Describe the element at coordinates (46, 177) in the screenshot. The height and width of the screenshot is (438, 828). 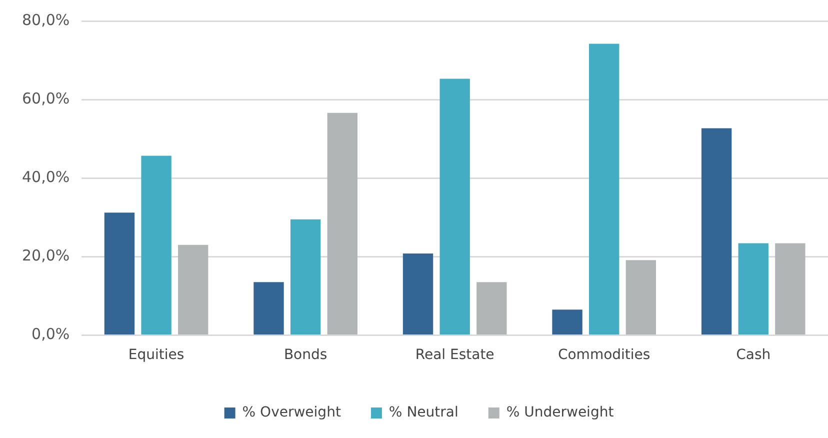
I see `y-tick-label: 40,0%` at that location.